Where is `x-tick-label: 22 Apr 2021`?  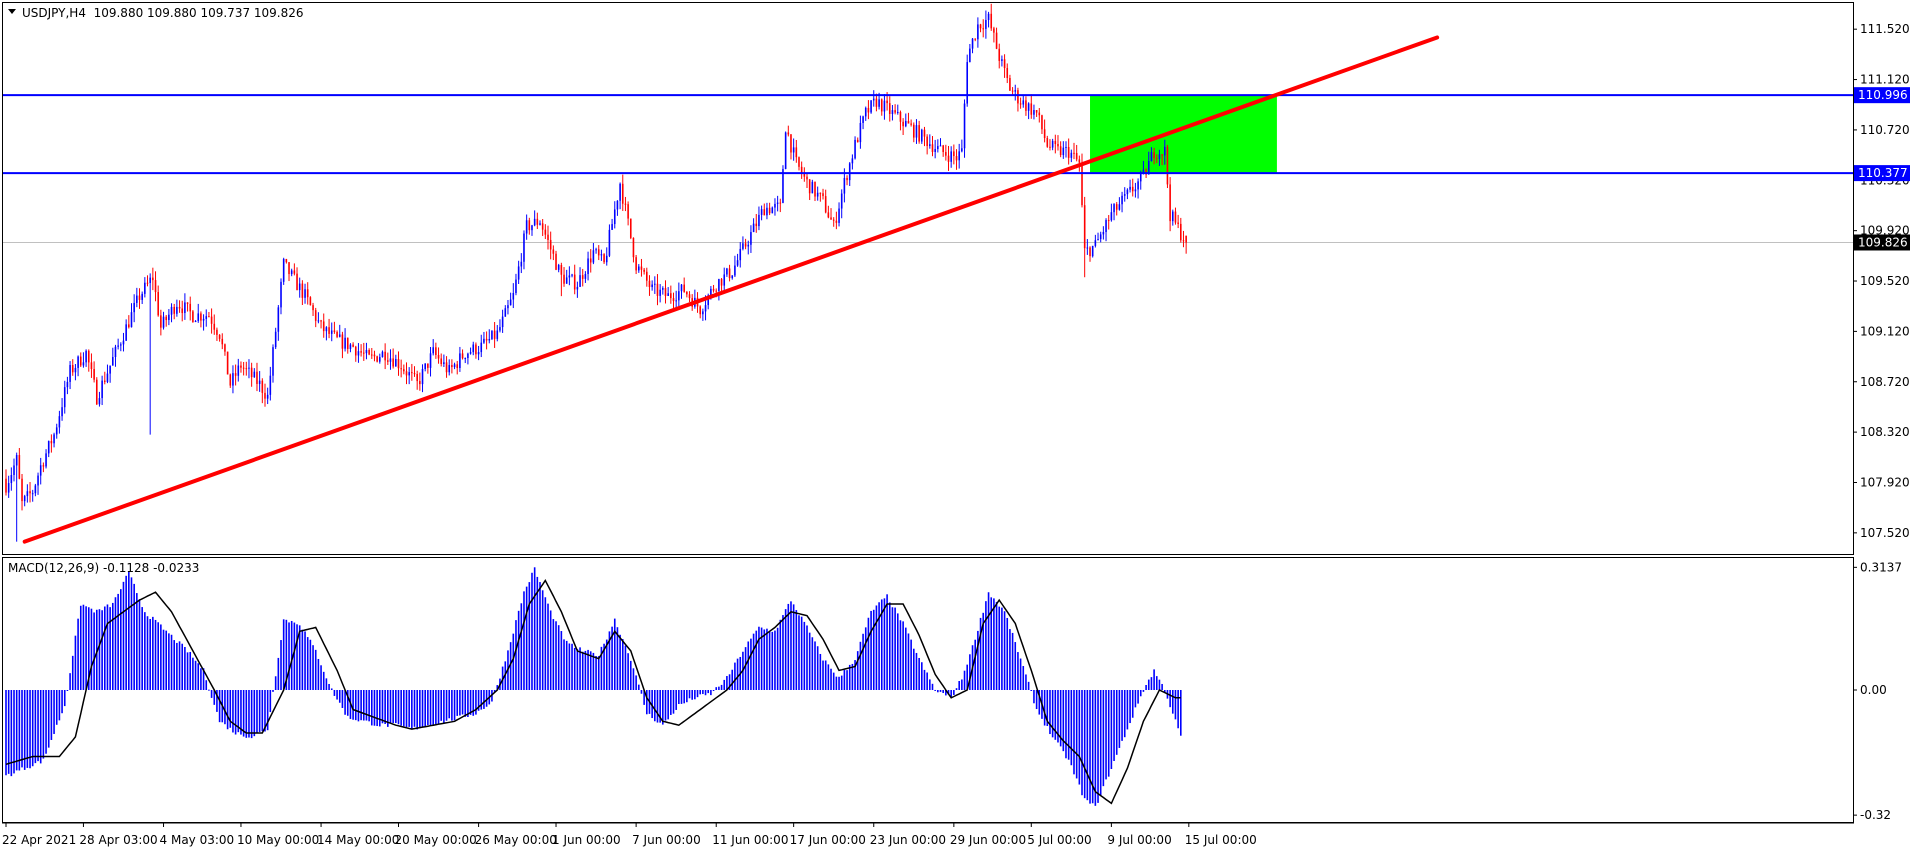 x-tick-label: 22 Apr 2021 is located at coordinates (39, 840).